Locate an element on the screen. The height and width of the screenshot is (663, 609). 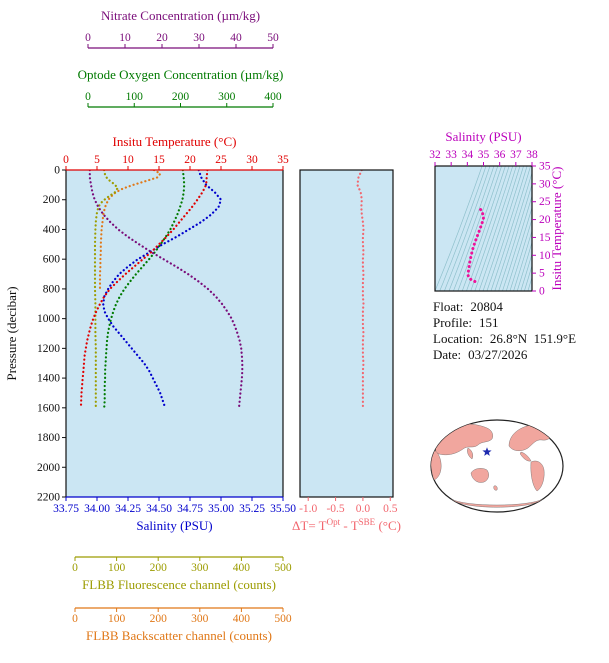
backscatter-curve is located at coordinates (130, 230).